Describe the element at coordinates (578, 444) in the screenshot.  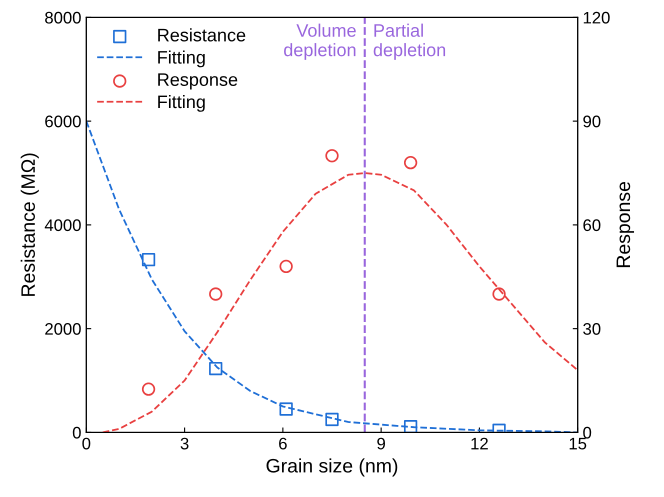
I see `x-tick-label: 15` at that location.